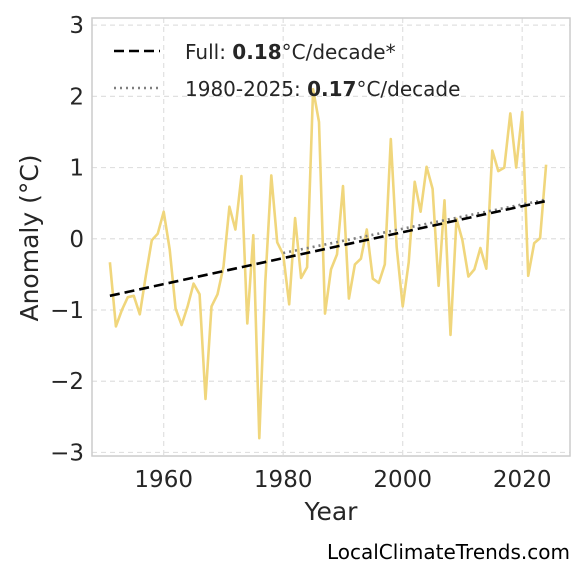  I want to click on credit-text: LocalClimateTrends.com, so click(448, 552).